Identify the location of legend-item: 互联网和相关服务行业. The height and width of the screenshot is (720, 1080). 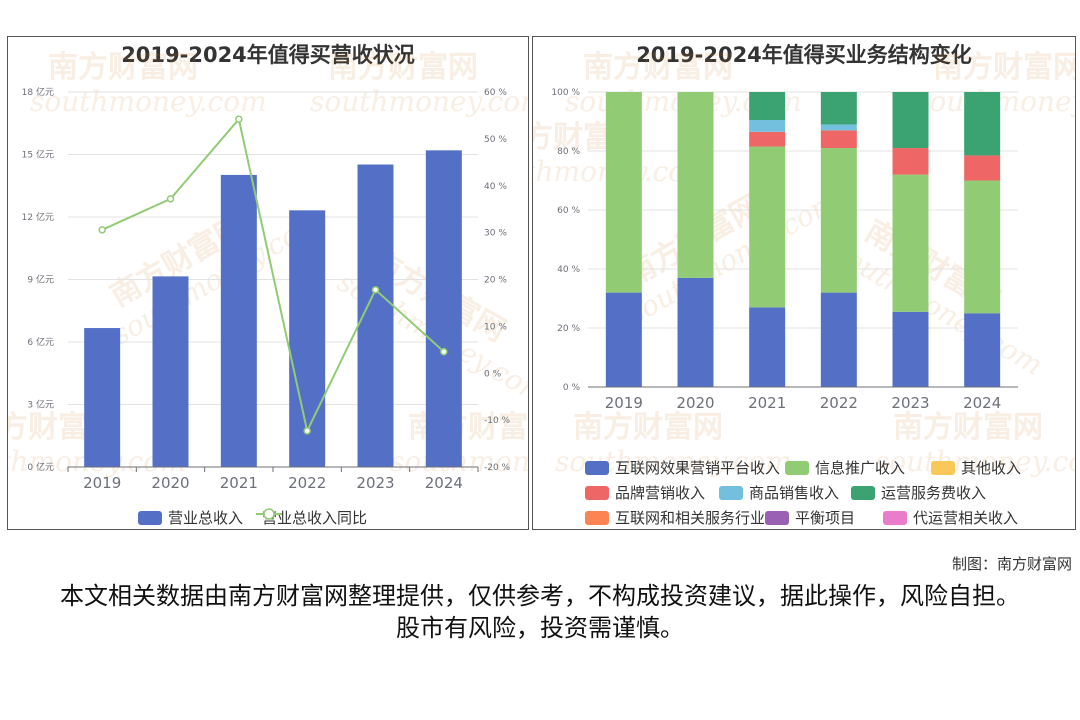
(675, 517).